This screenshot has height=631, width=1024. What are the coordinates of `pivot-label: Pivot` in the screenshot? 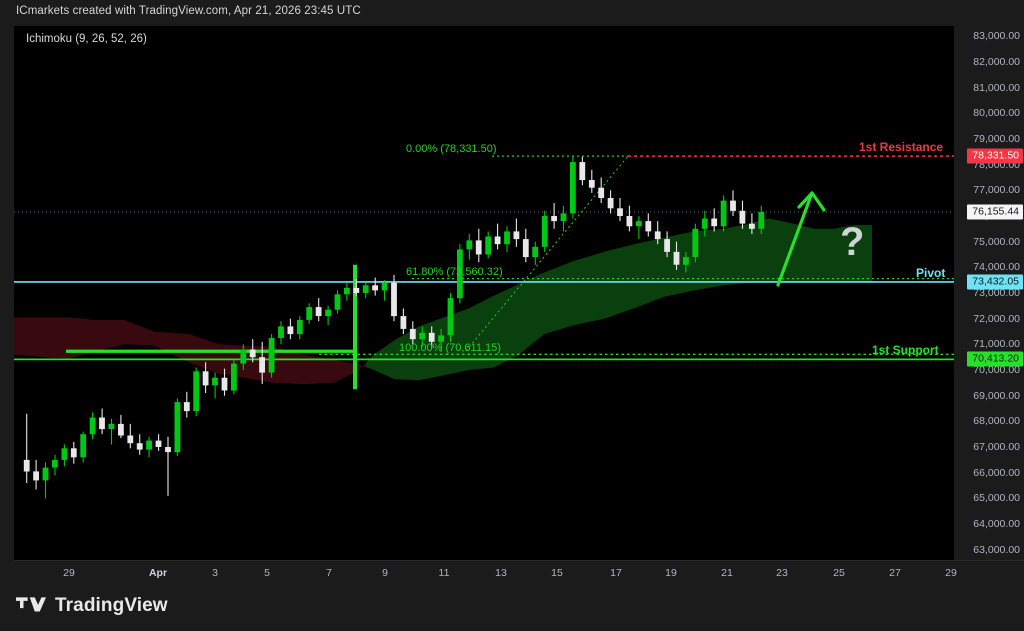 It's located at (931, 272).